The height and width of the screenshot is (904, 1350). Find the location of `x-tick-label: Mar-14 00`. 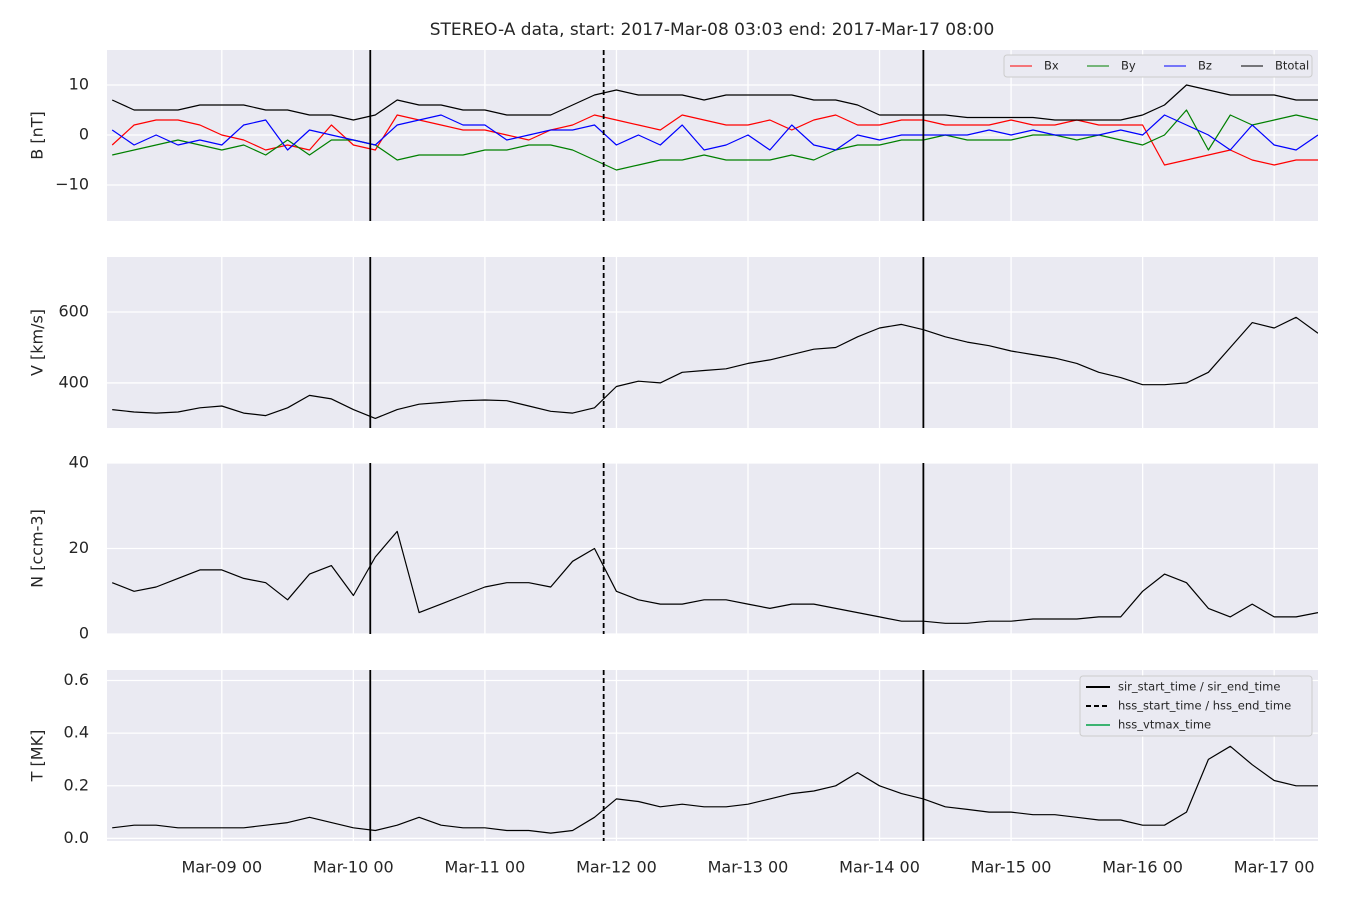

x-tick-label: Mar-14 00 is located at coordinates (879, 867).